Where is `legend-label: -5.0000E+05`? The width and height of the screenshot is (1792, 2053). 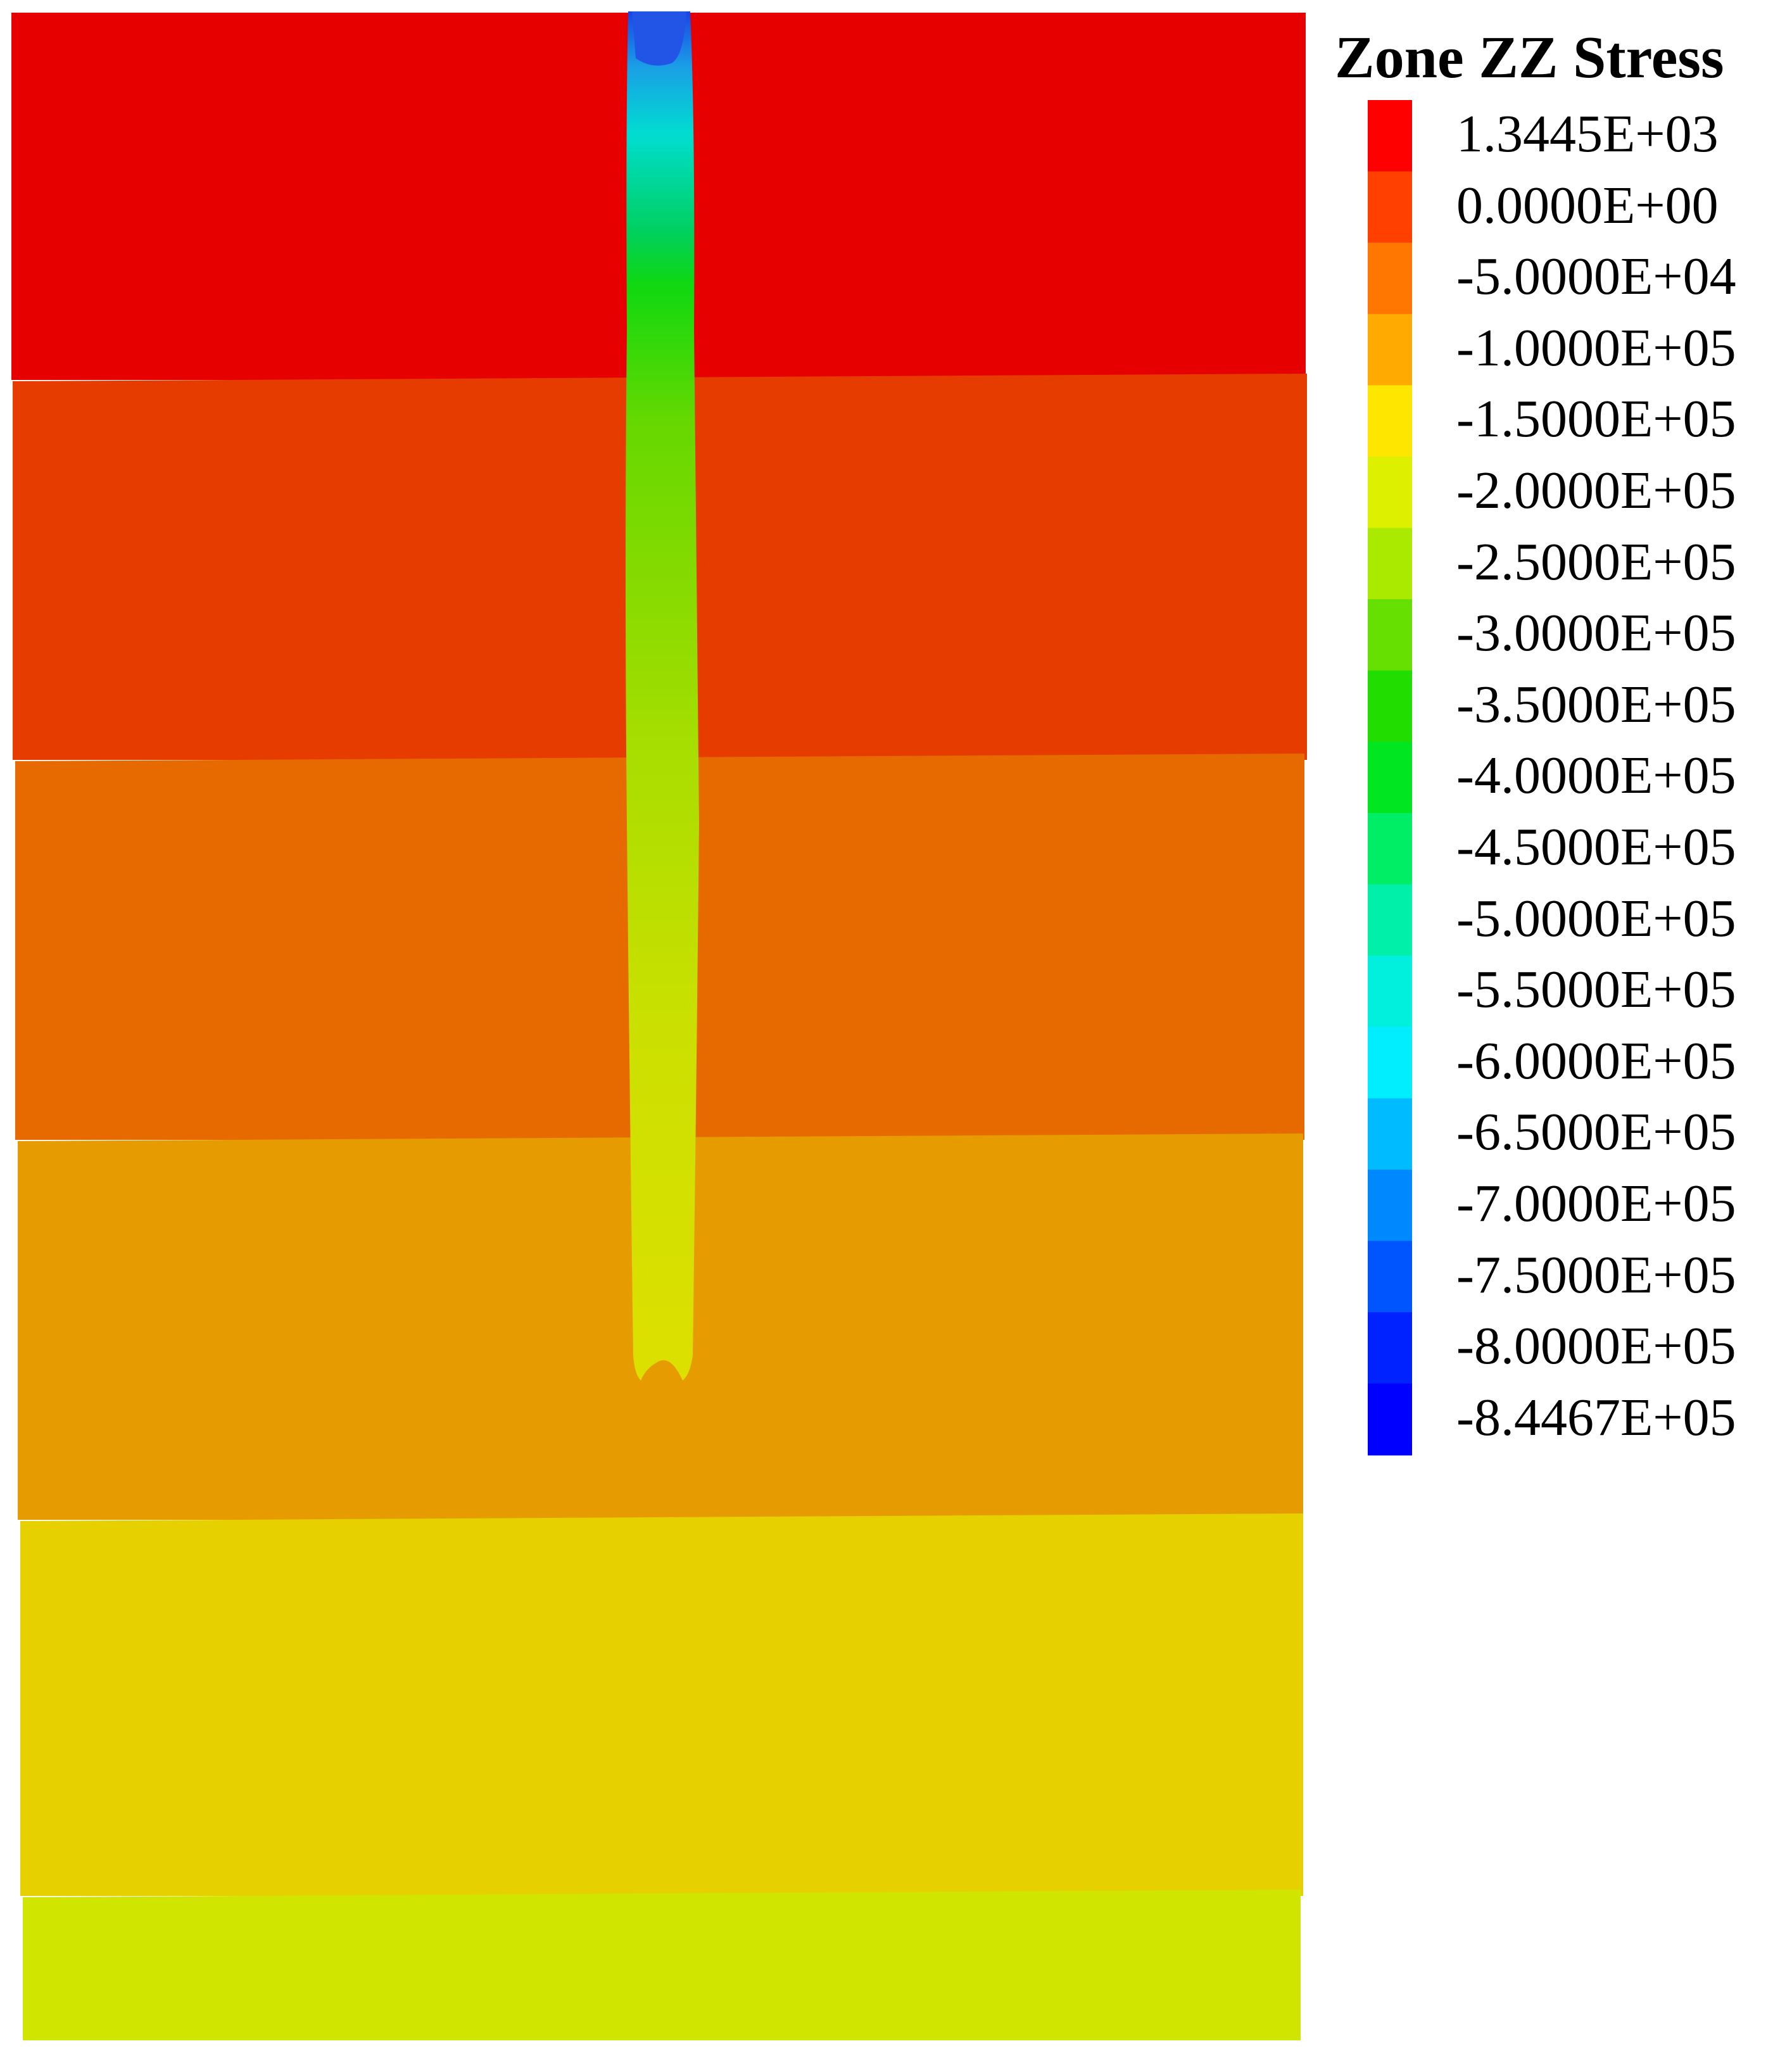
legend-label: -5.0000E+05 is located at coordinates (1596, 918).